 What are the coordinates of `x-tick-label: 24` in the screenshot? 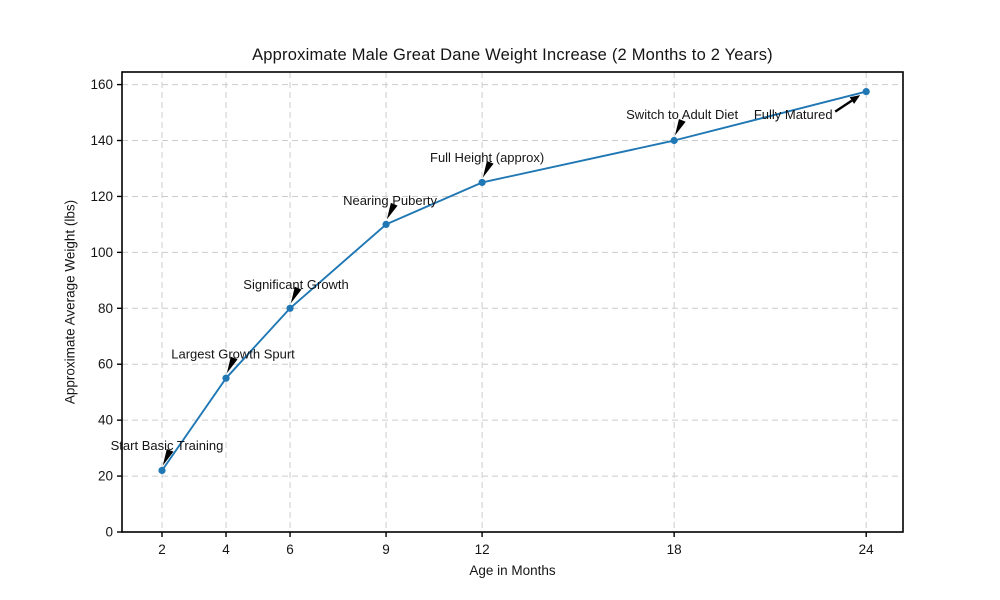 It's located at (867, 549).